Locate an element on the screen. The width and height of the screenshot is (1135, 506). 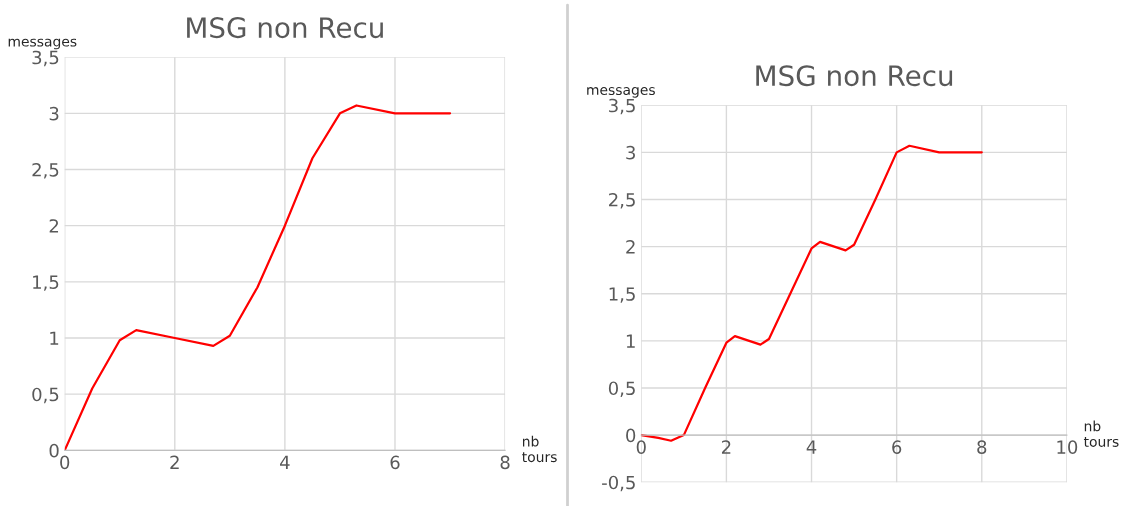
y-tick-label: 0 is located at coordinates (631, 435).